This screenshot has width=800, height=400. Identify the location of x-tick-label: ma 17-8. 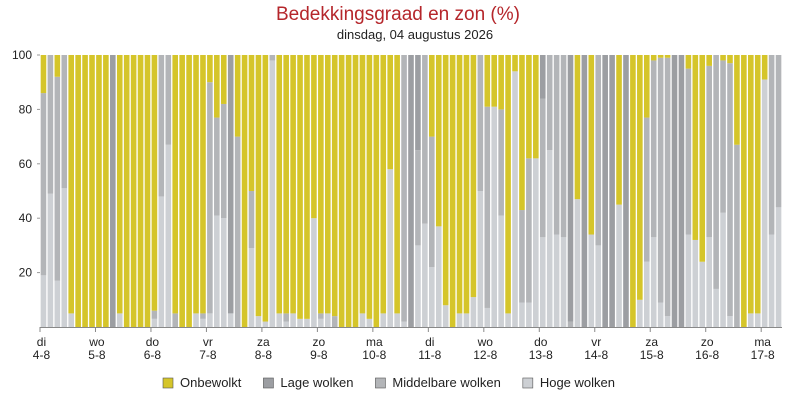
(763, 348).